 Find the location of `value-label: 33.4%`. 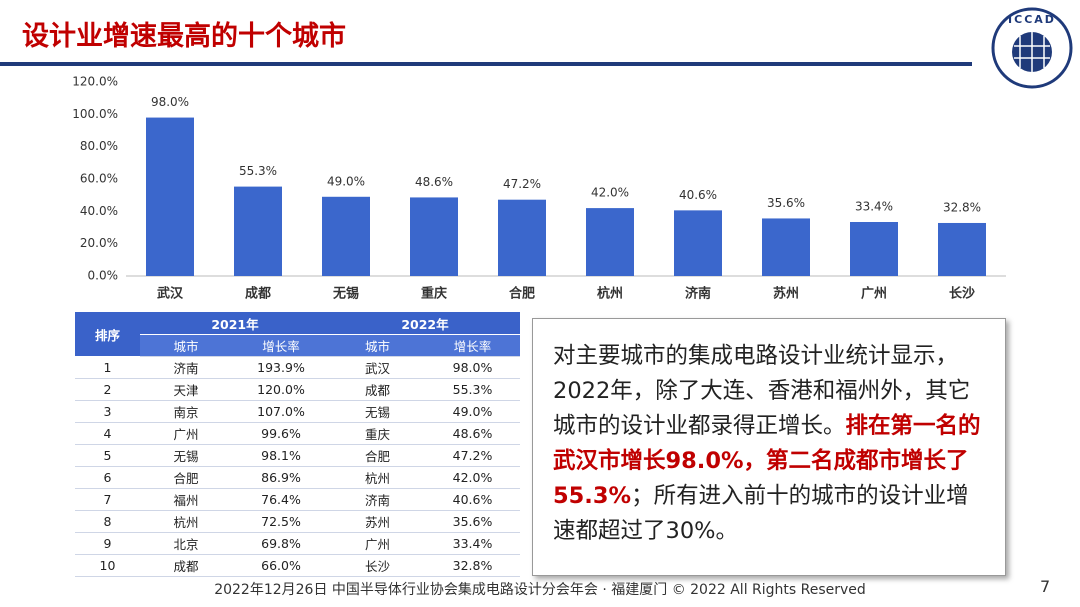

value-label: 33.4% is located at coordinates (874, 207).